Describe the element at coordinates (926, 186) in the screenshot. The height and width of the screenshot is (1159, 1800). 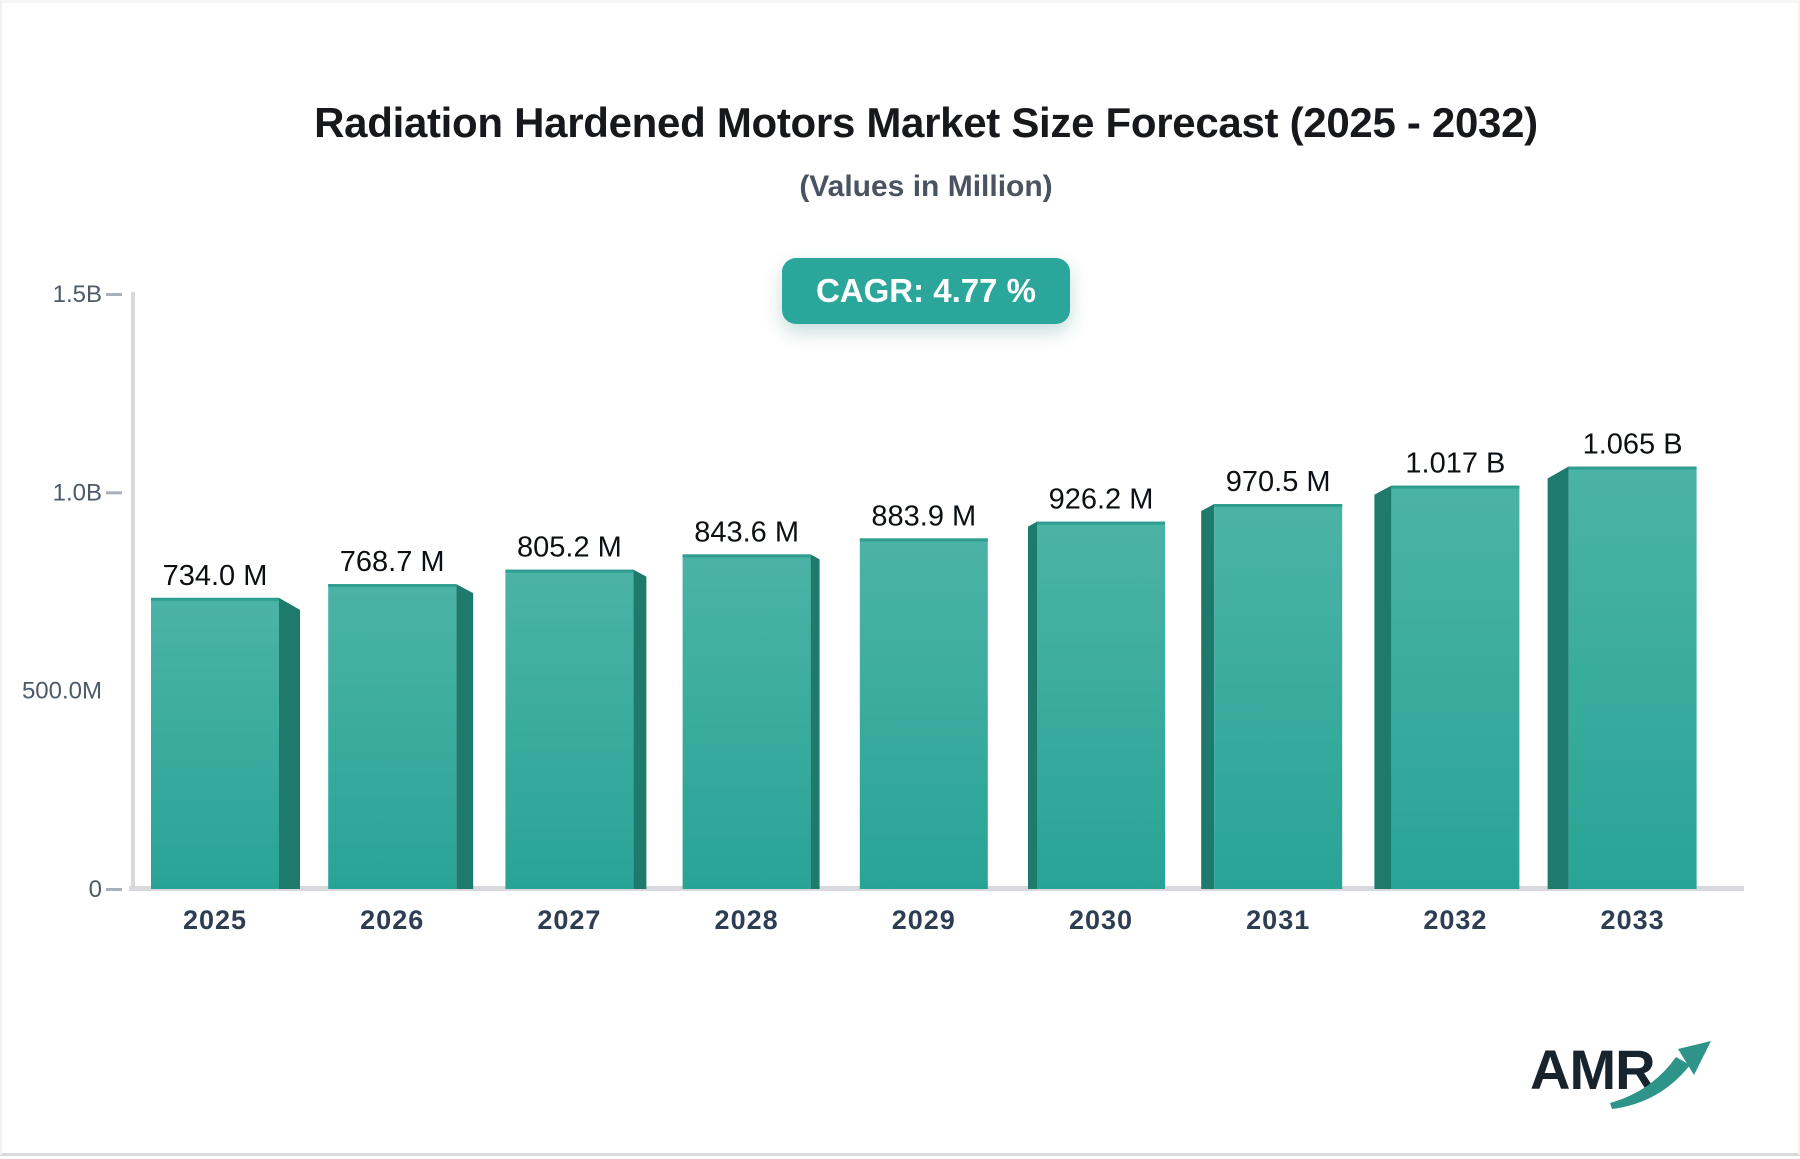
I see `chart-subtitle: (Values in Million)` at that location.